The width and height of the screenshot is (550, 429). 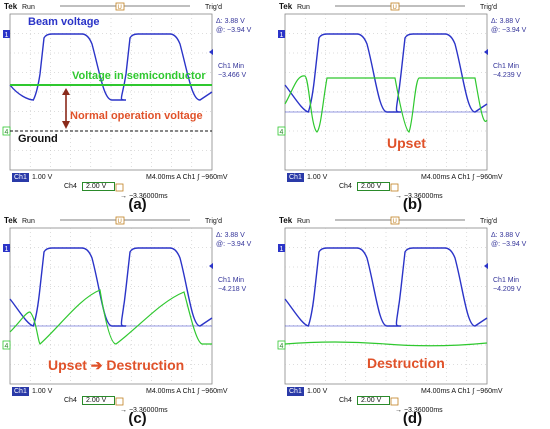 I want to click on semiconductor-voltage-label: Voltage in semiconductor, so click(x=139, y=76).